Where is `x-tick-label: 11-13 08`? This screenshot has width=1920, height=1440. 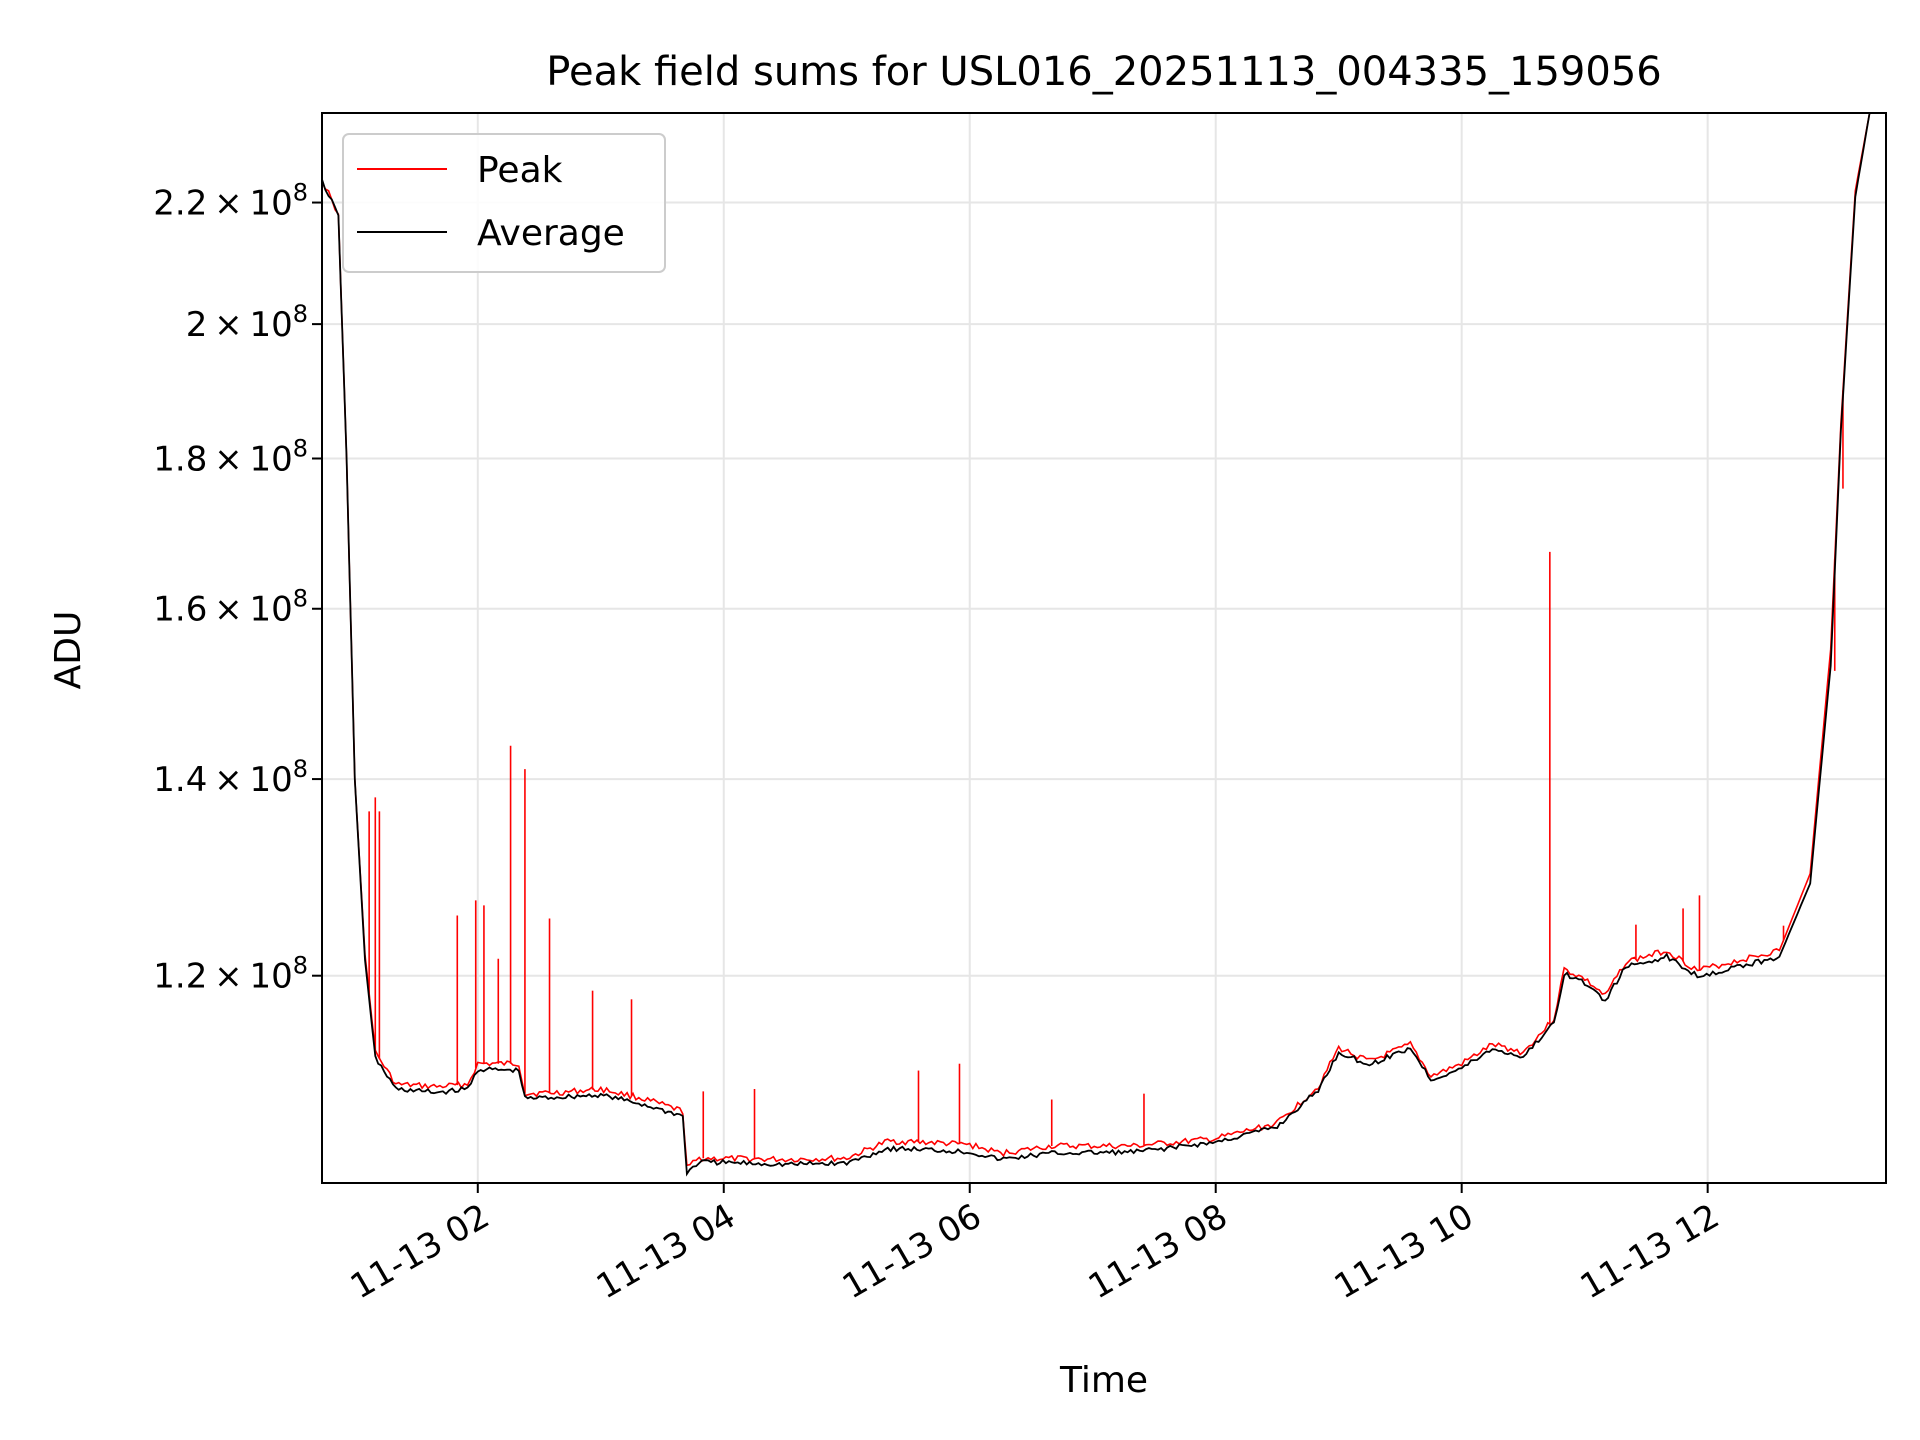
x-tick-label: 11-13 08 is located at coordinates (1158, 1251).